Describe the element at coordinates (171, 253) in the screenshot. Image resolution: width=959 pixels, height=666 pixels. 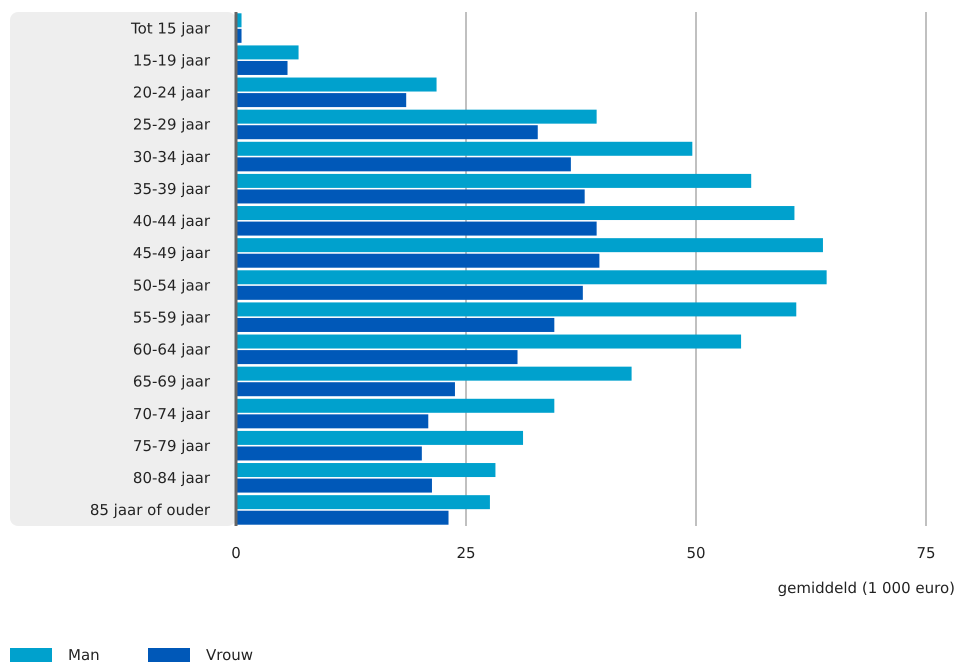
I see `y-tick-label: 45-49 jaar` at that location.